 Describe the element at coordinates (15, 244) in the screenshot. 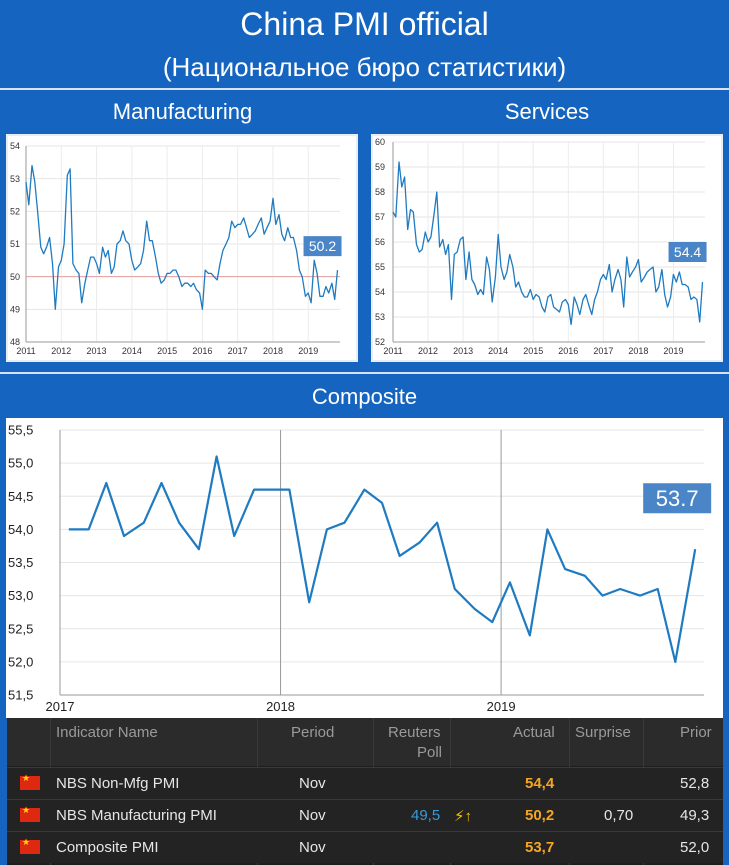

I see `y-tick-label: 51` at that location.